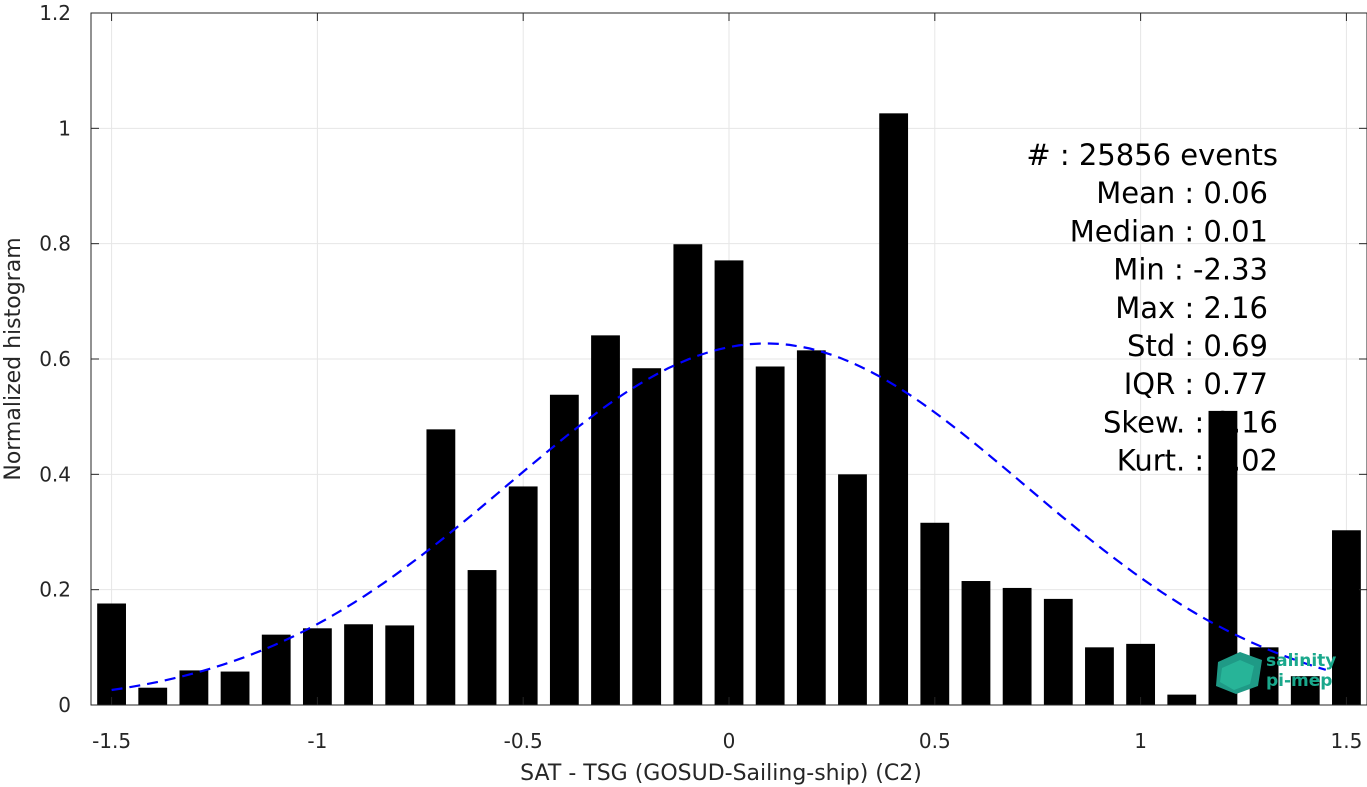  Describe the element at coordinates (935, 741) in the screenshot. I see `x-tick-label: 0.5` at that location.